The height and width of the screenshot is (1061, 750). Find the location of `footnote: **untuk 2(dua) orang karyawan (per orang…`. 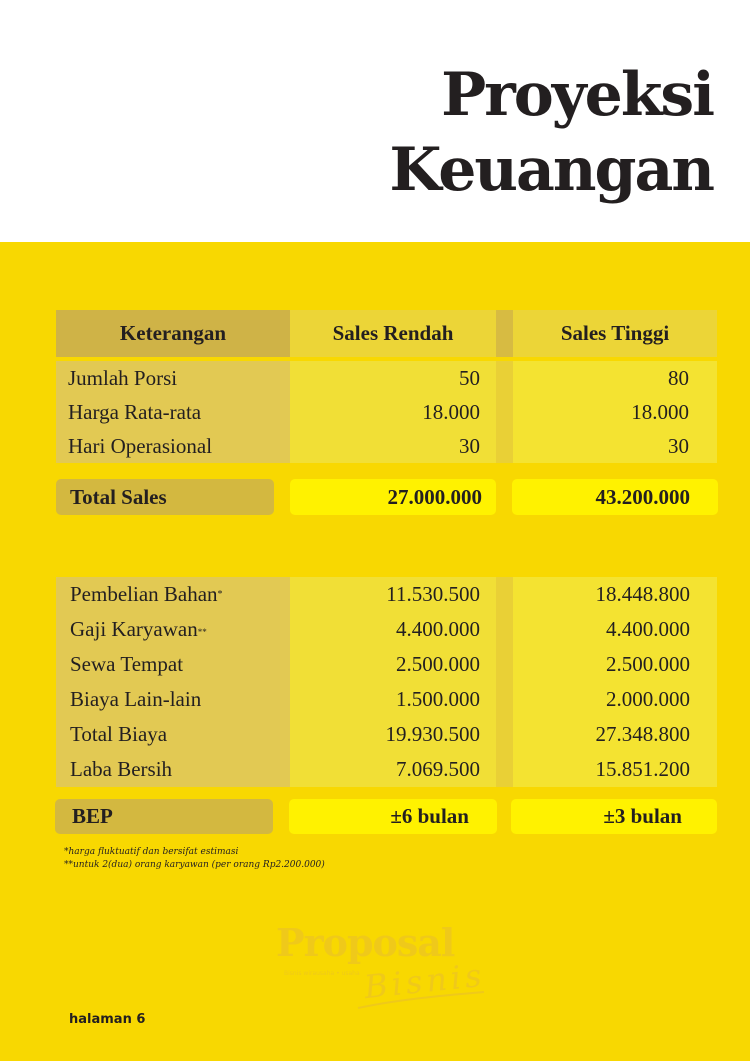

footnote: **untuk 2(dua) orang karyawan (per orang… is located at coordinates (194, 865).